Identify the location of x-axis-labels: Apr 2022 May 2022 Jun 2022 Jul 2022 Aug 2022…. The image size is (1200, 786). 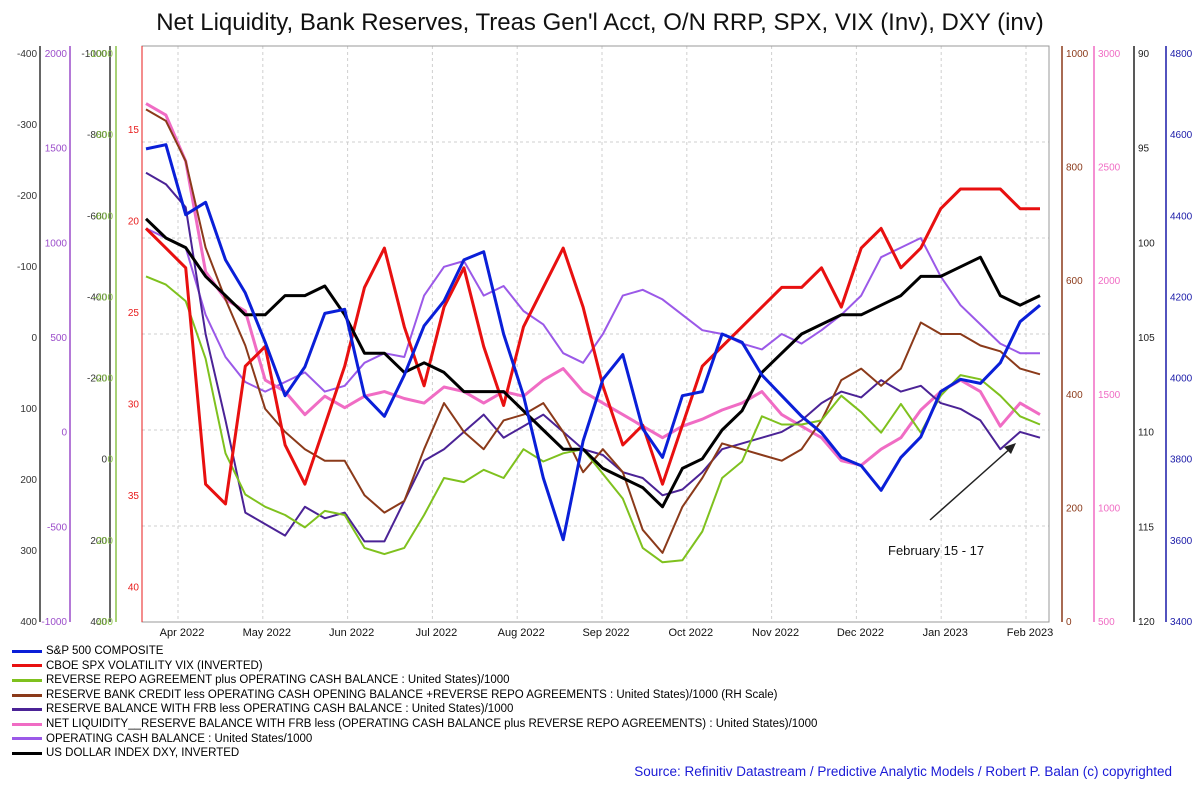
(607, 633).